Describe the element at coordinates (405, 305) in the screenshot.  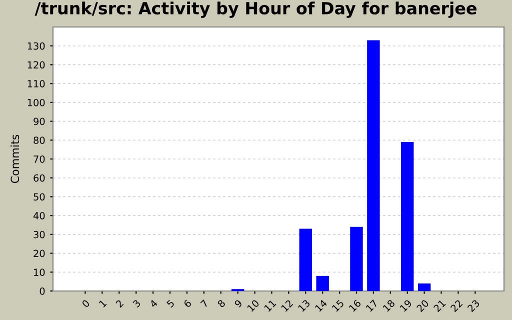
I see `x-tick-label: 19` at that location.